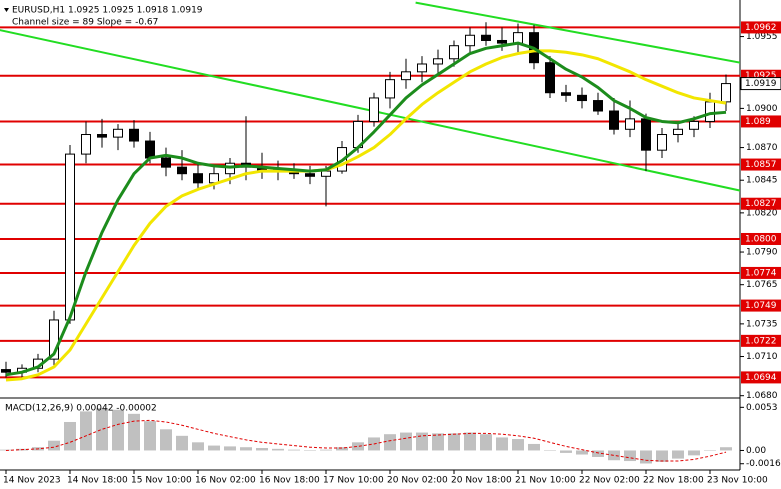 This screenshot has height=489, width=781. What do you see at coordinates (762, 109) in the screenshot?
I see `y-tick-label: 1.0900` at bounding box center [762, 109].